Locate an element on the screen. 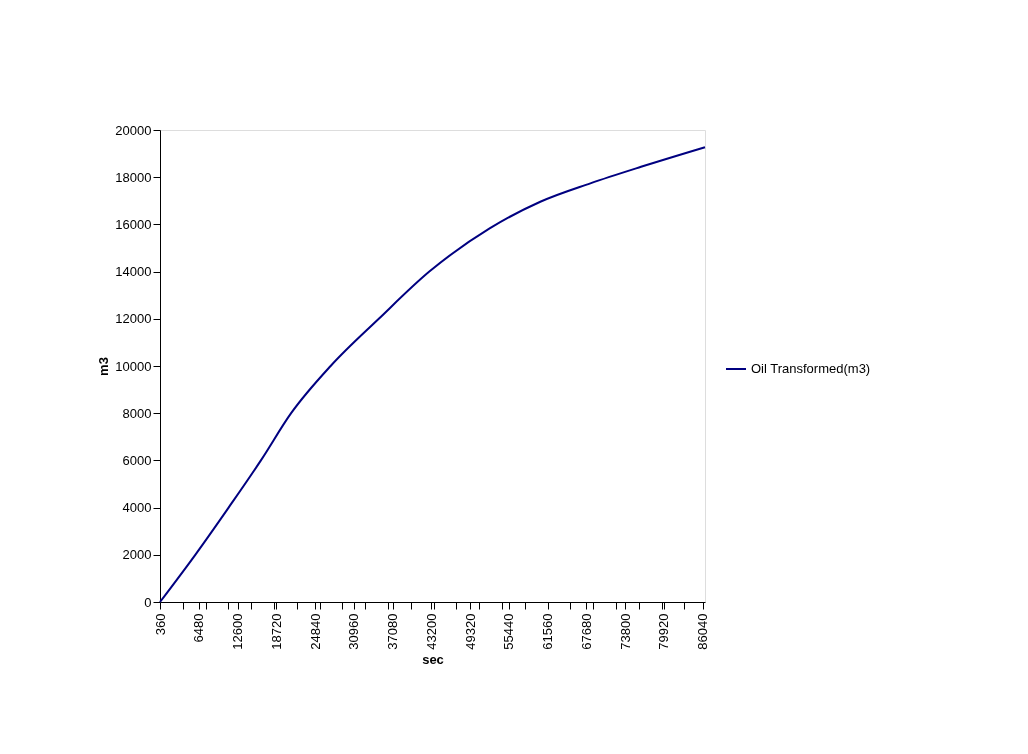 The width and height of the screenshot is (1028, 754). x-tick-label: 360 is located at coordinates (160, 624).